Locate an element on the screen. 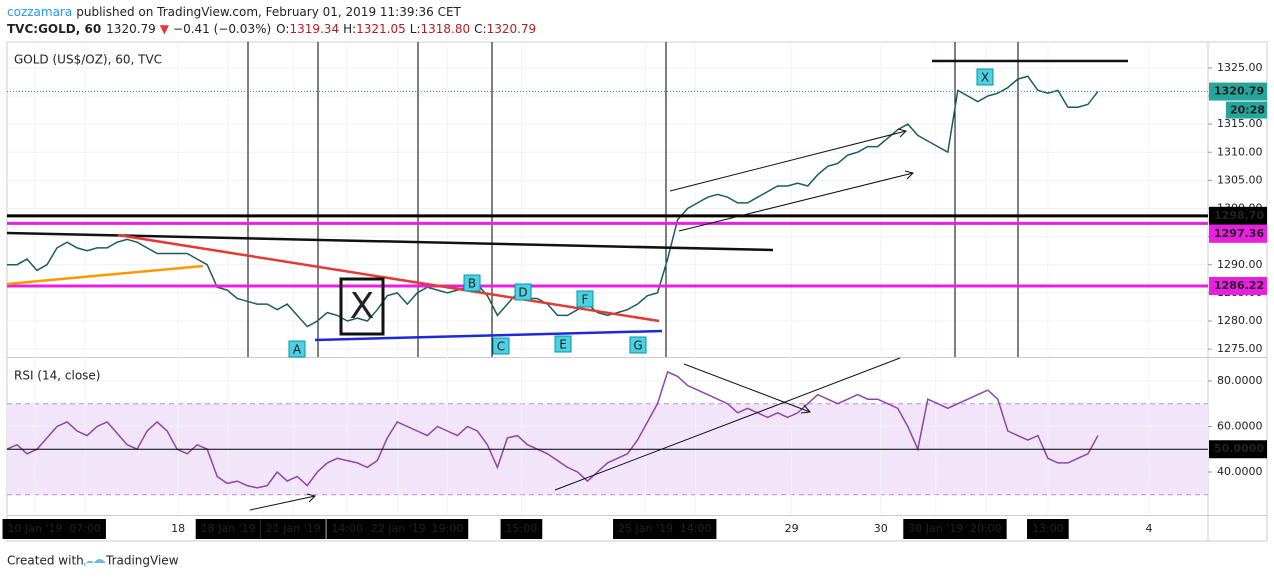  y-tick-label: 1275.00 is located at coordinates (1240, 348).